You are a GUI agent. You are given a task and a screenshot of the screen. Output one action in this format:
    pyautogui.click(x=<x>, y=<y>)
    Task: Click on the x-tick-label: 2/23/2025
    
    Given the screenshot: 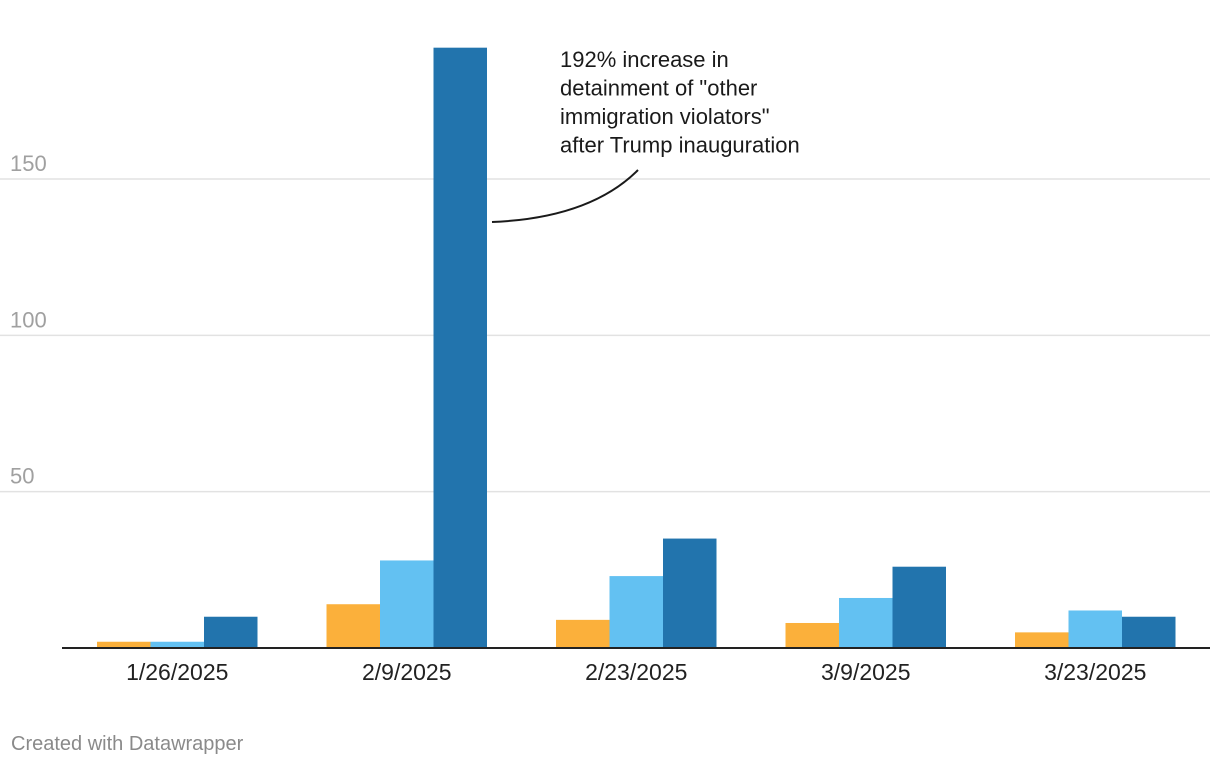 What is the action you would take?
    pyautogui.click(x=636, y=672)
    